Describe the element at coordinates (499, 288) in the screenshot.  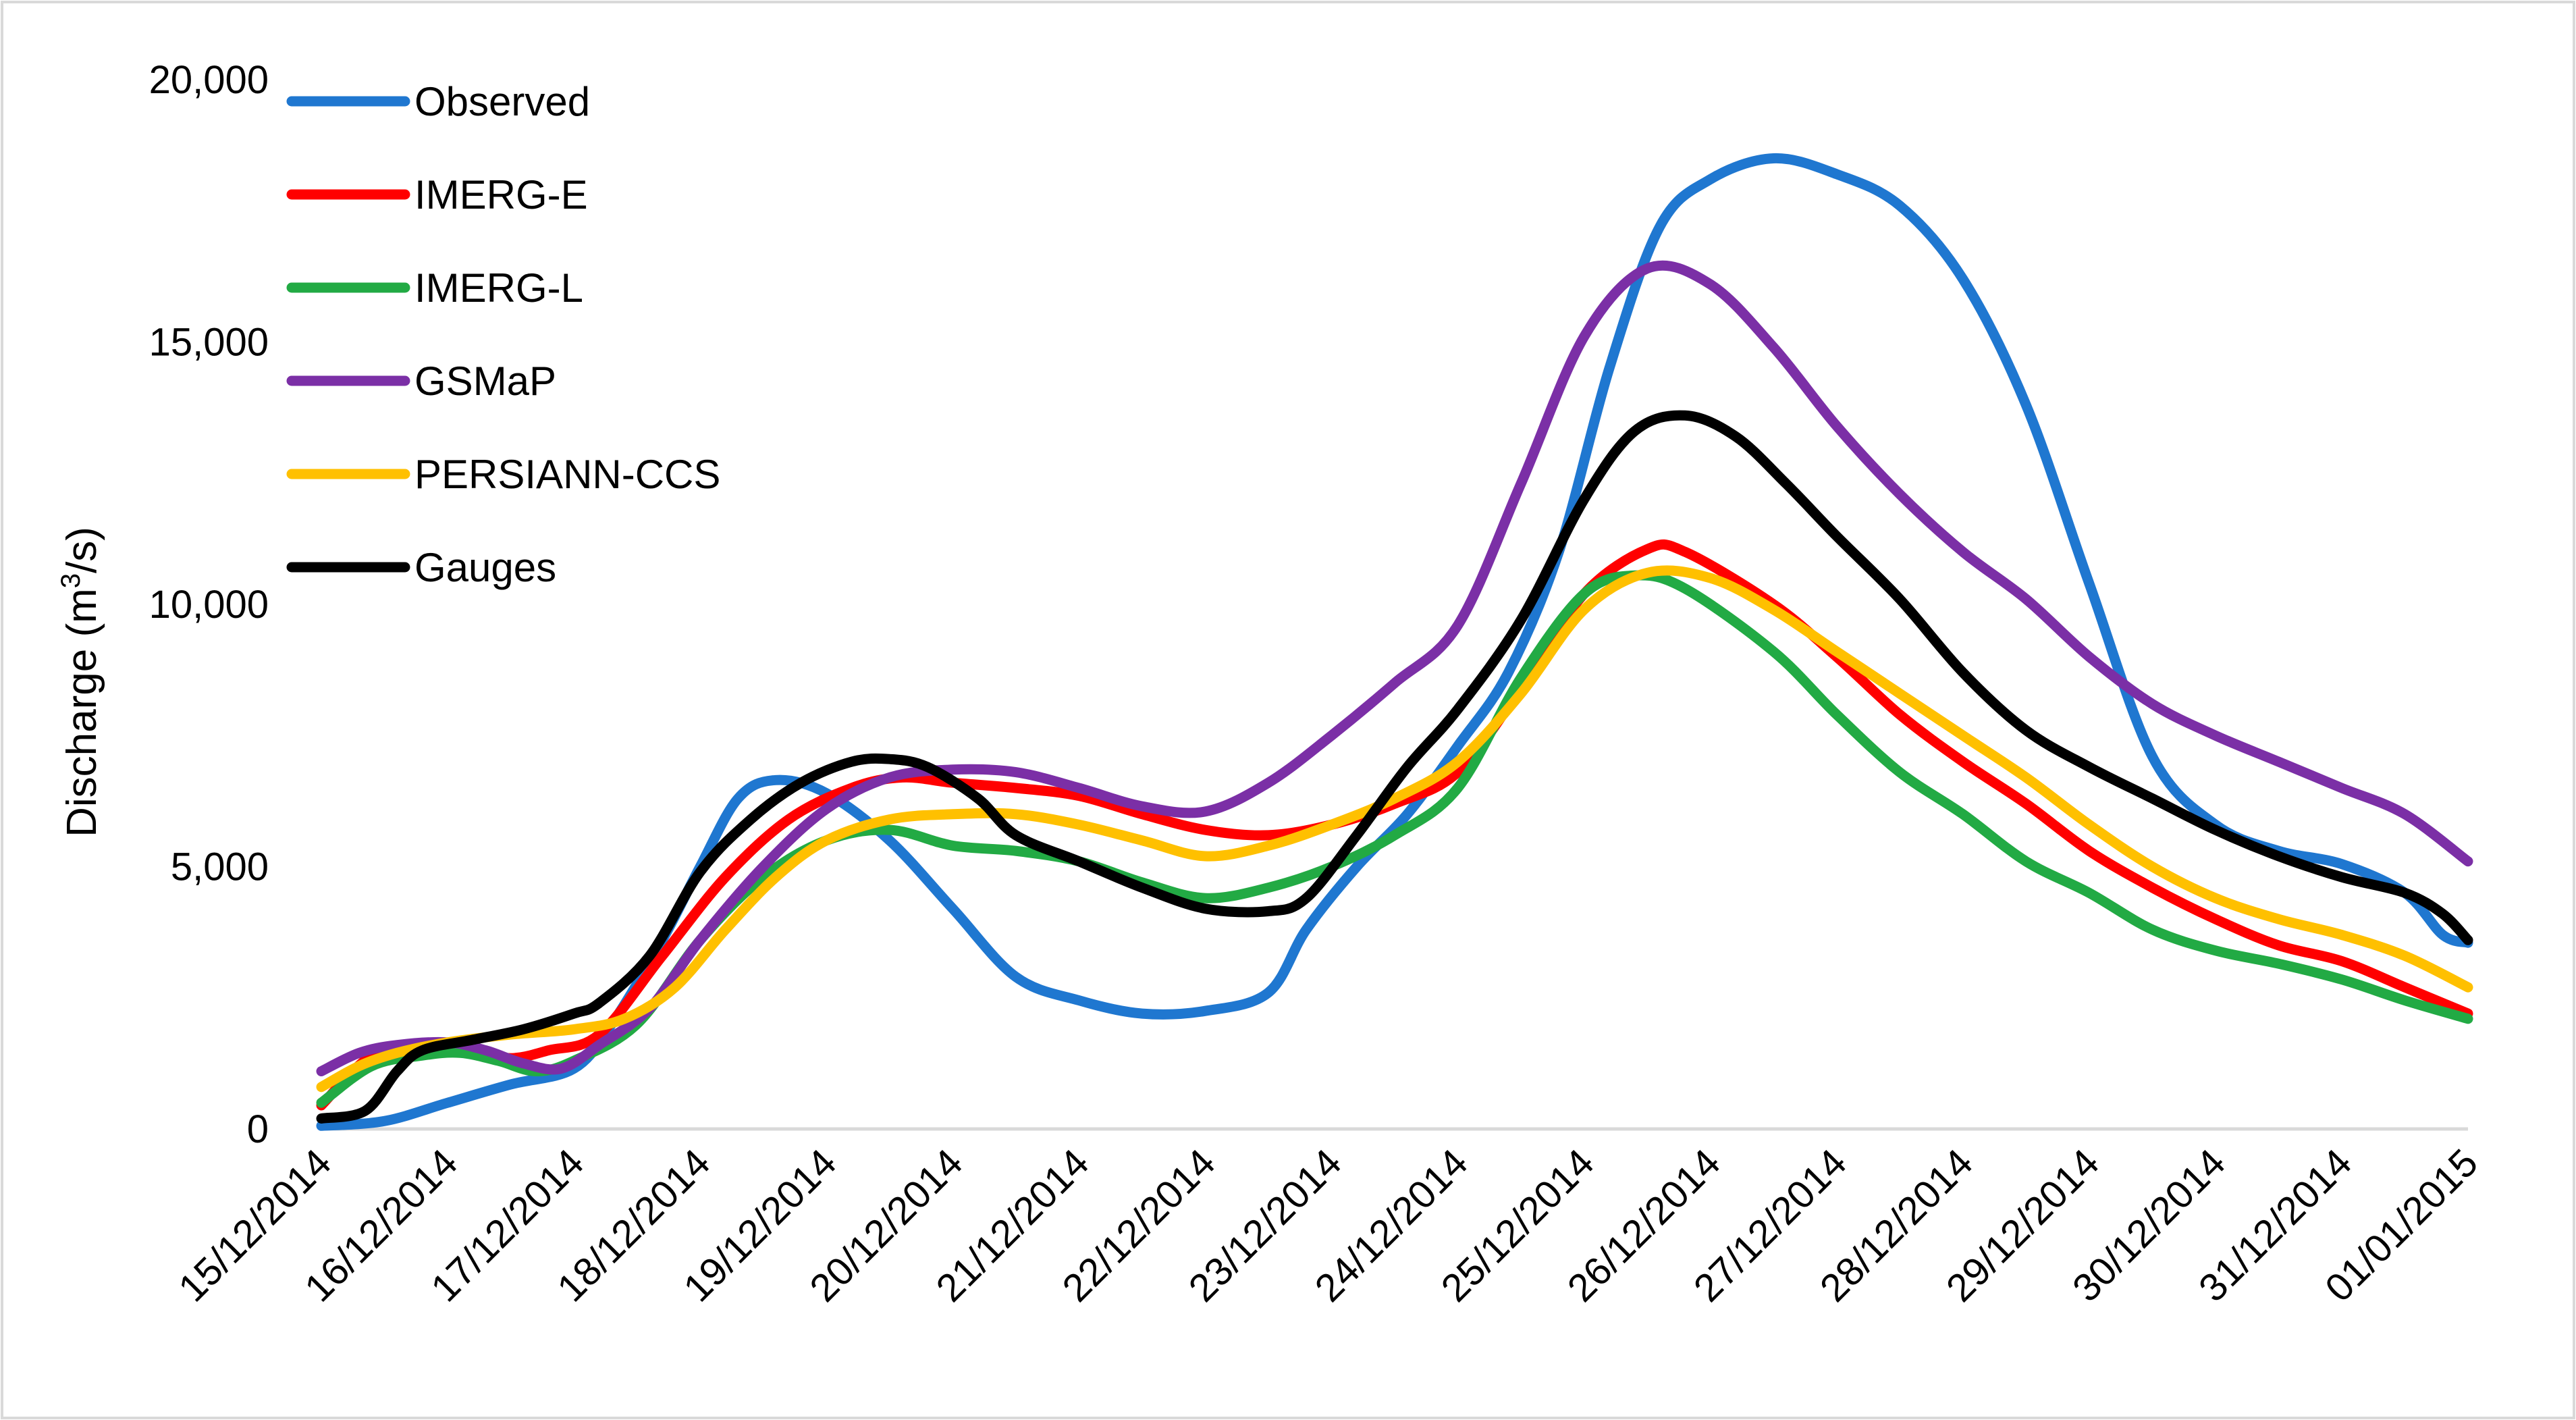
I see `legend-label-imerg-l: IMERG-L` at that location.